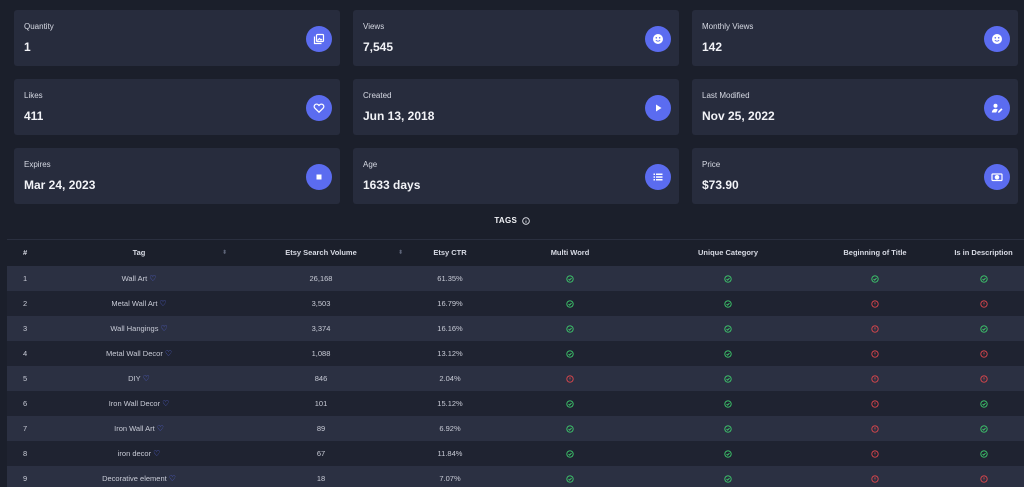 Image resolution: width=1024 pixels, height=487 pixels. Describe the element at coordinates (515, 303) in the screenshot. I see `table-row: 2 Metal Wall Art ♡ 3,503 16.79%` at that location.